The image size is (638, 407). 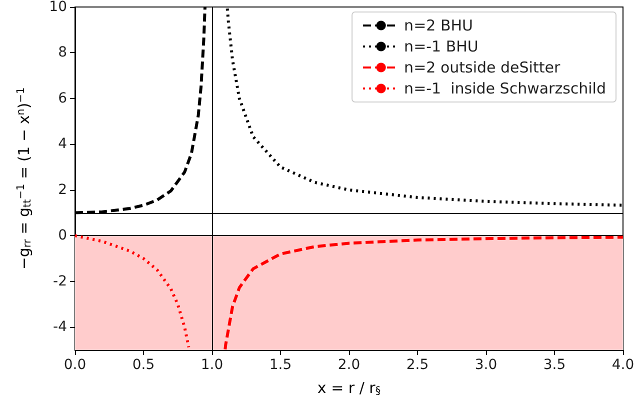 What do you see at coordinates (623, 365) in the screenshot?
I see `x-tick-label: 4.0` at bounding box center [623, 365].